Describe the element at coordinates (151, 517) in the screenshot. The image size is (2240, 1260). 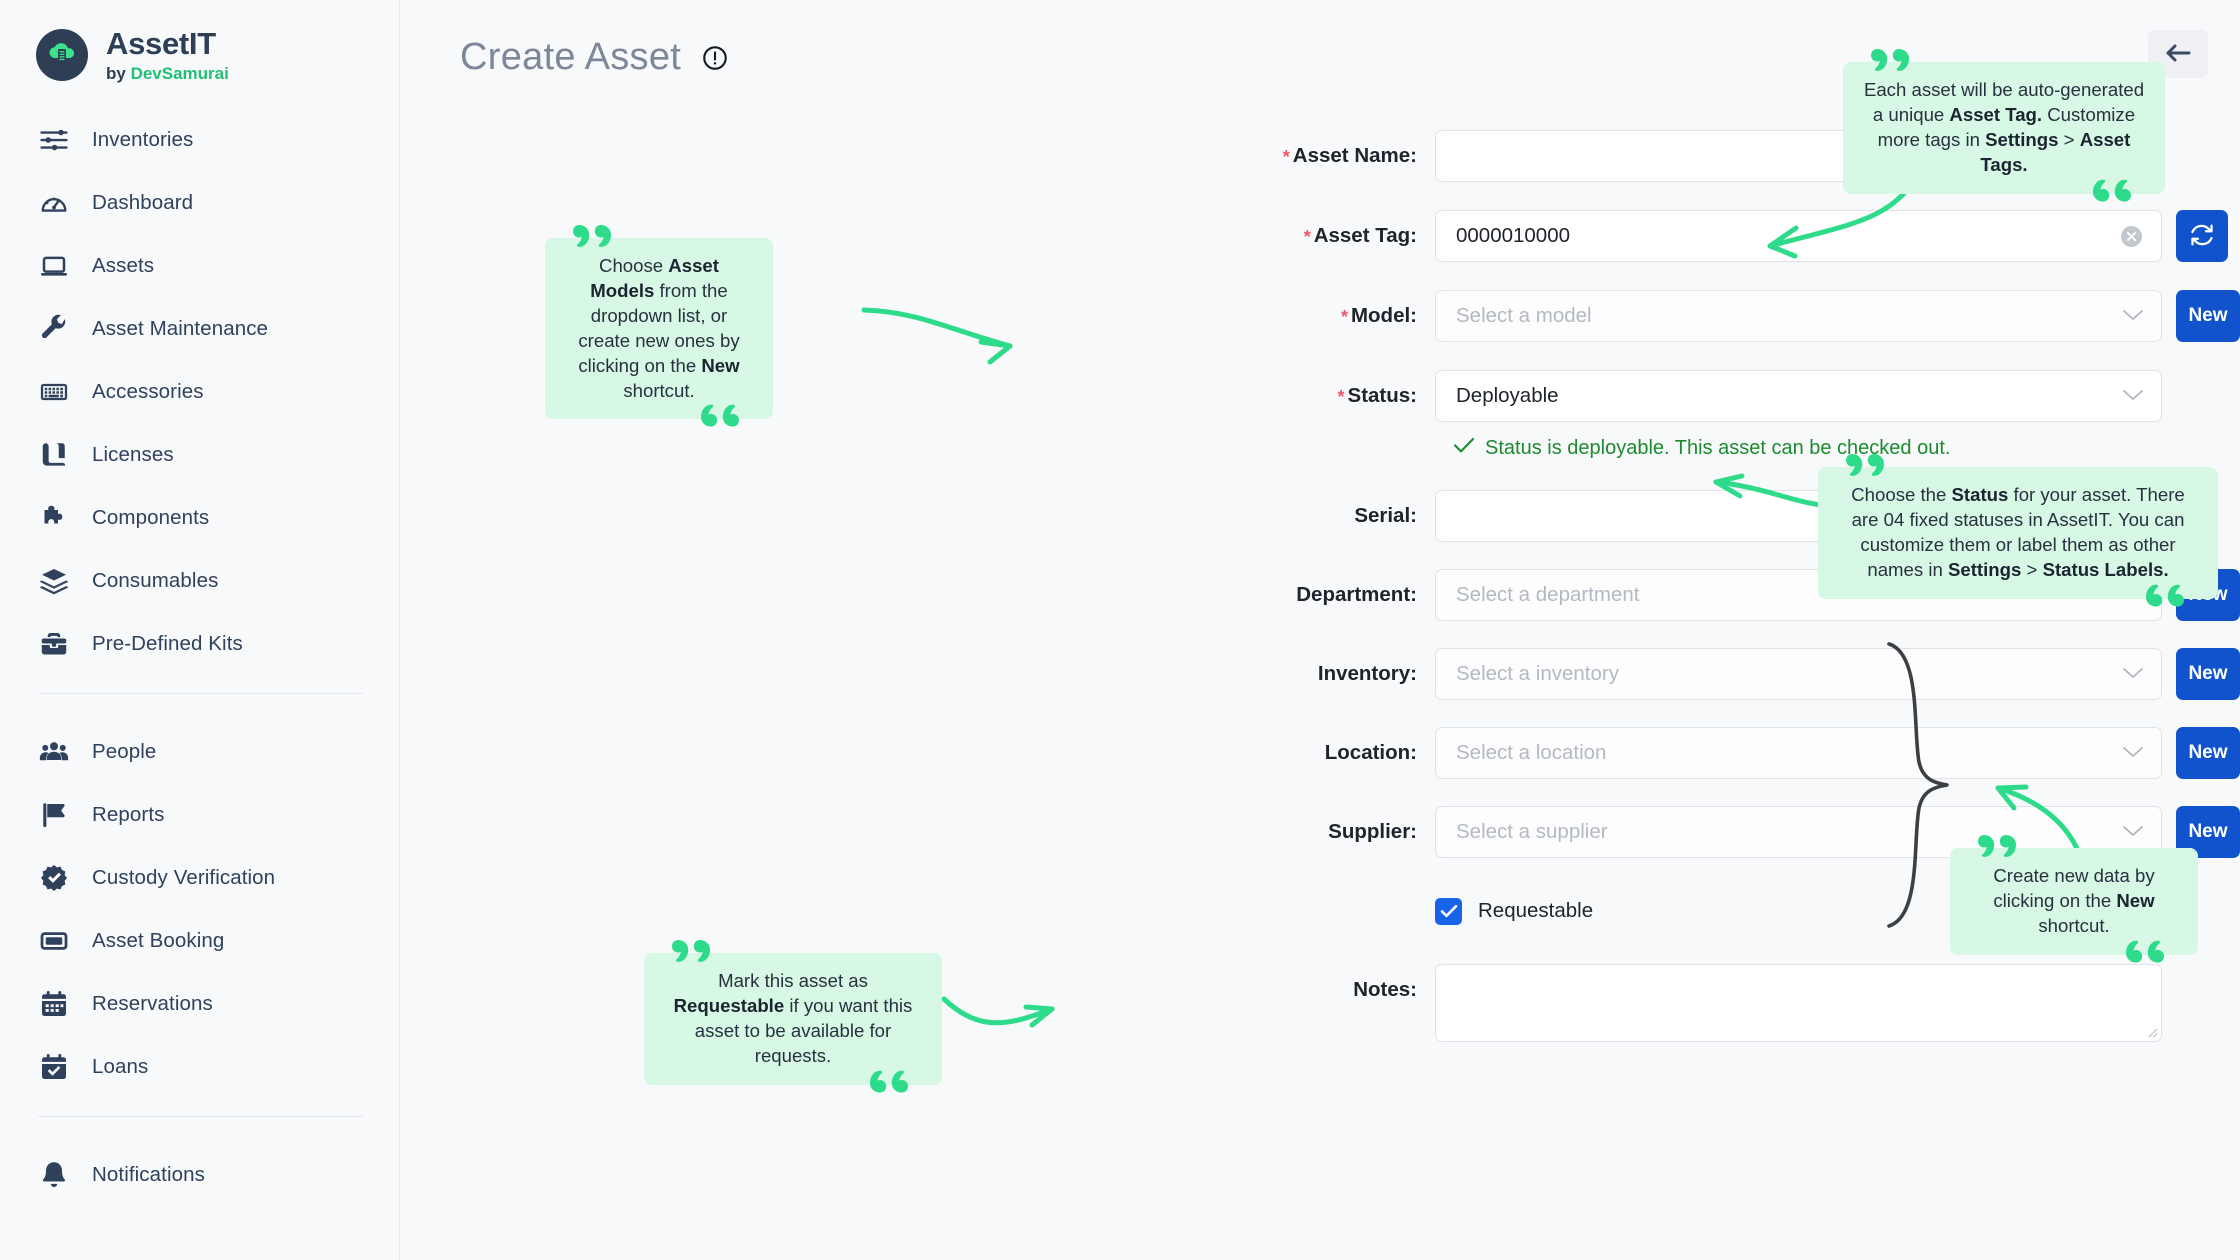
I see `sidebar-item-label: Components` at that location.